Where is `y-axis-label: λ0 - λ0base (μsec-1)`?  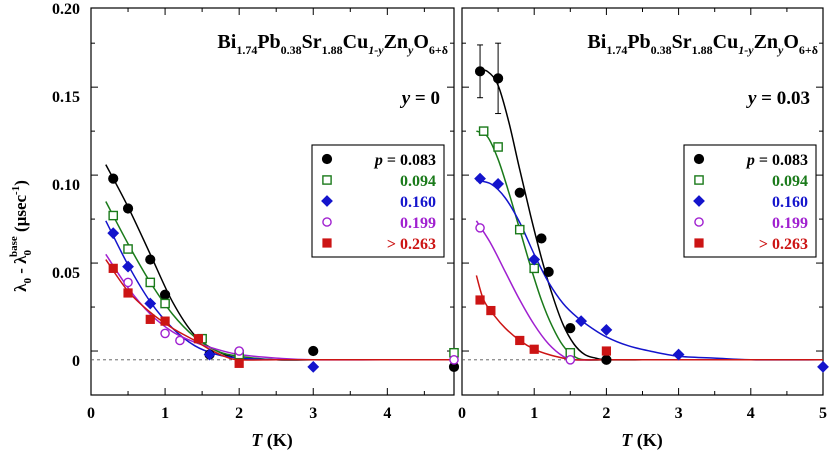 y-axis-label: λ0 - λ0base (μsec-1) is located at coordinates (21, 236).